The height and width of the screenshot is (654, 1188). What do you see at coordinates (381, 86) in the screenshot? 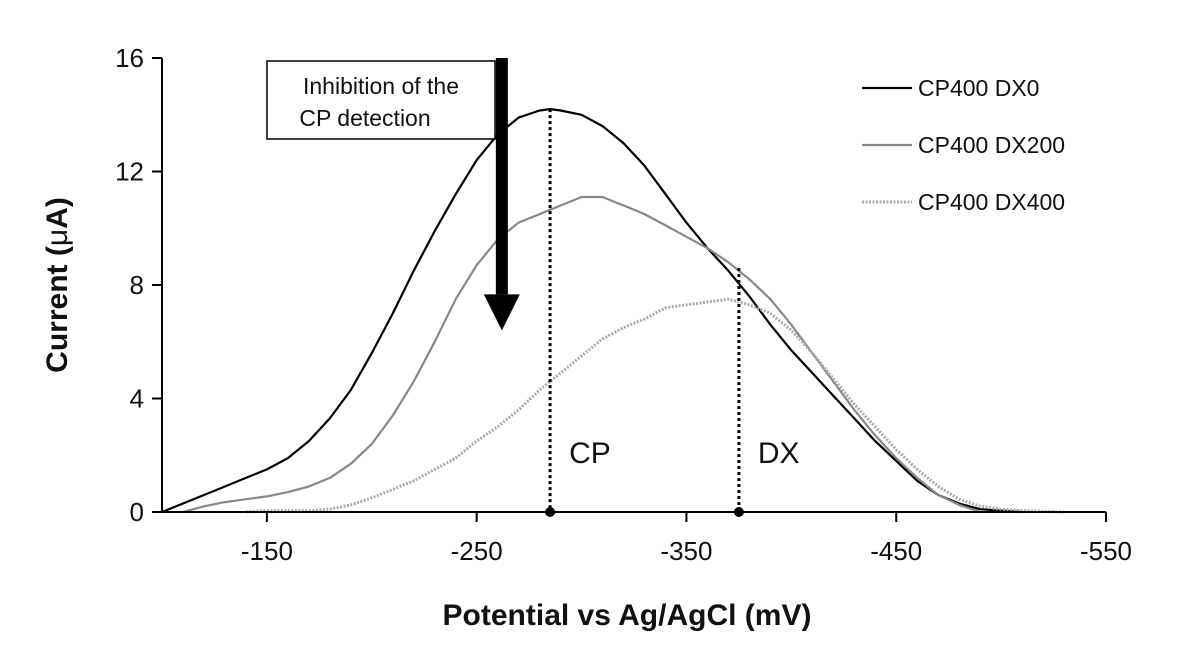
I see `annotation-line-1: Inhibition of the` at bounding box center [381, 86].